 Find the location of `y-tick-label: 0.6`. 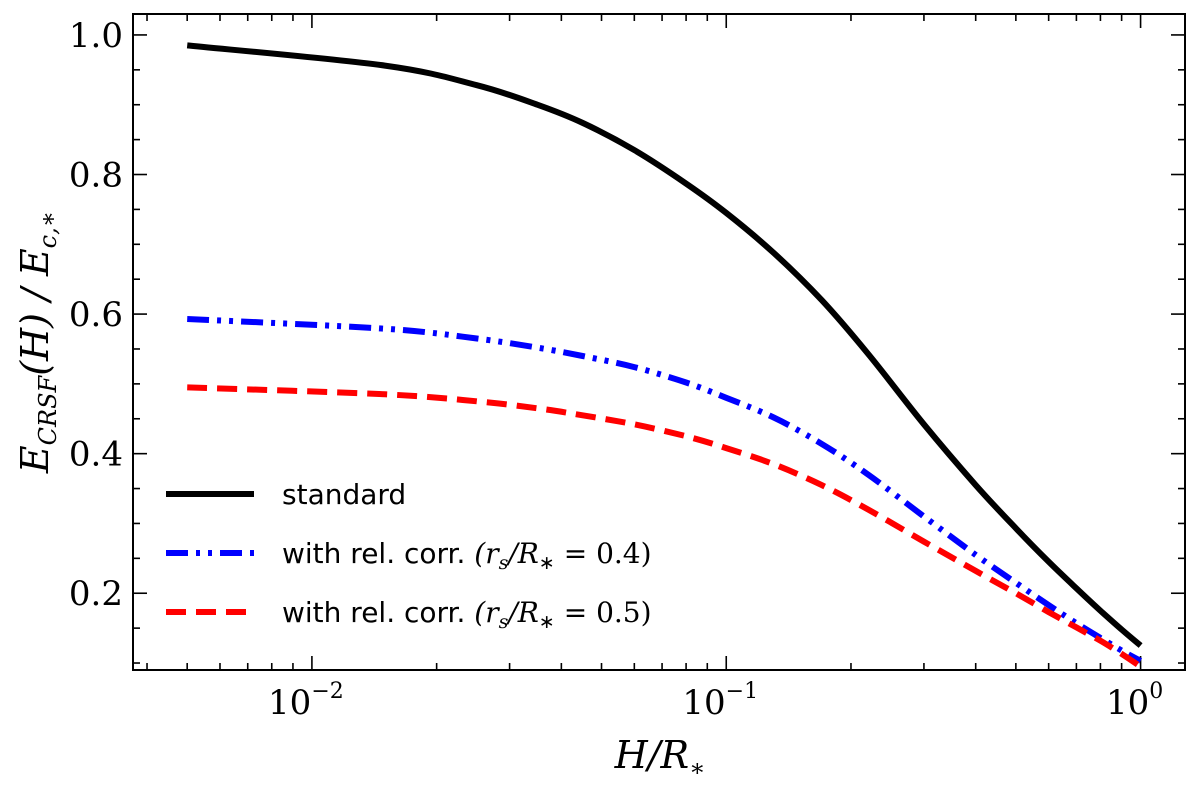

y-tick-label: 0.6 is located at coordinates (96, 315).